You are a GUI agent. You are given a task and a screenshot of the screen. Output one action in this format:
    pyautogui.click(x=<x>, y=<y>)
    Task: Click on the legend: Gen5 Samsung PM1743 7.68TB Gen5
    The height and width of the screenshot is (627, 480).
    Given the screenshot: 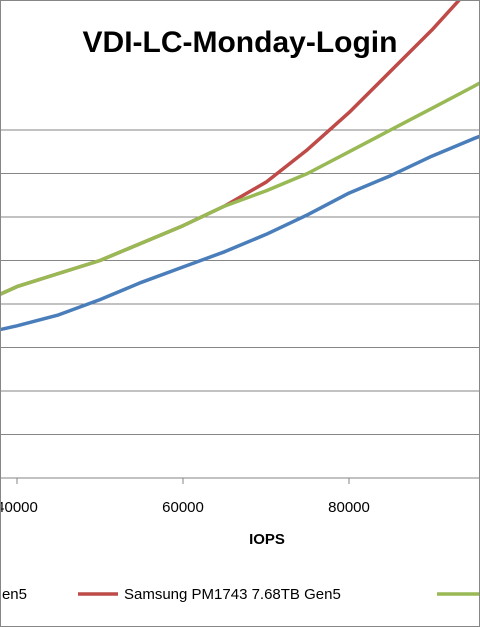 What is the action you would take?
    pyautogui.click(x=240, y=594)
    